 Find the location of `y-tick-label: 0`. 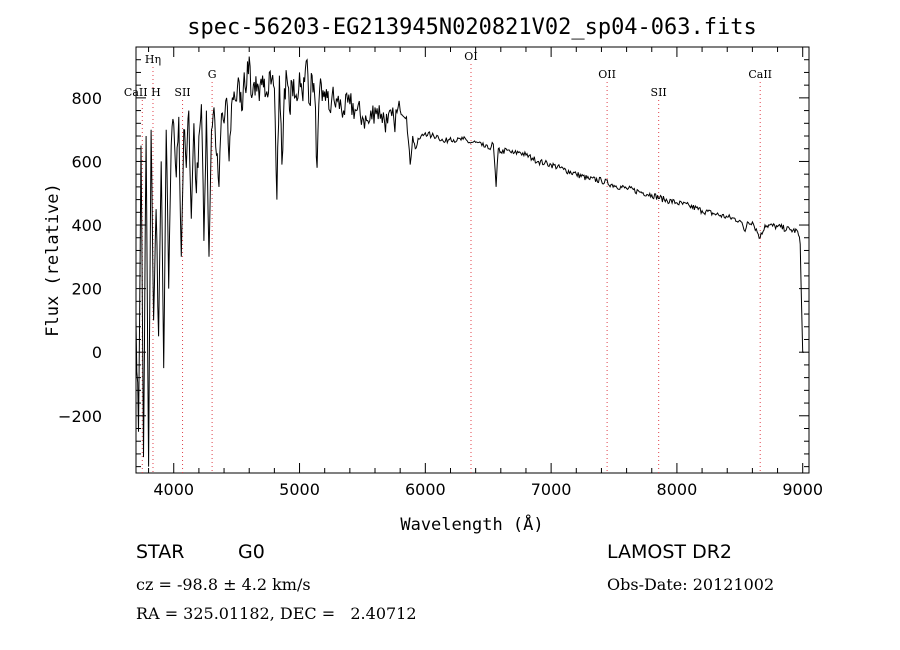

y-tick-label: 0 is located at coordinates (97, 352).